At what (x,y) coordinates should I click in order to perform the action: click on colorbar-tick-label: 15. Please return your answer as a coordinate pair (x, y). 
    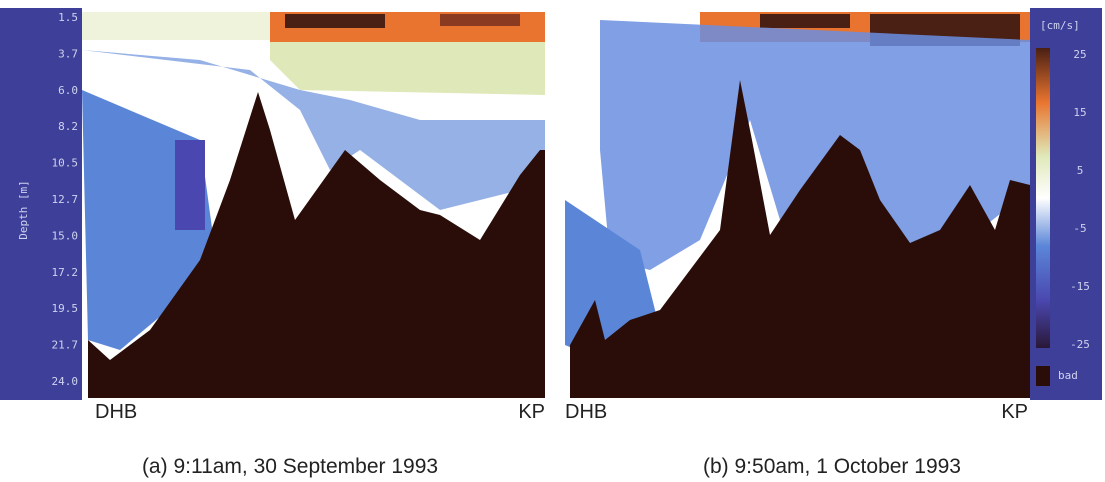
    Looking at the image, I should click on (1079, 112).